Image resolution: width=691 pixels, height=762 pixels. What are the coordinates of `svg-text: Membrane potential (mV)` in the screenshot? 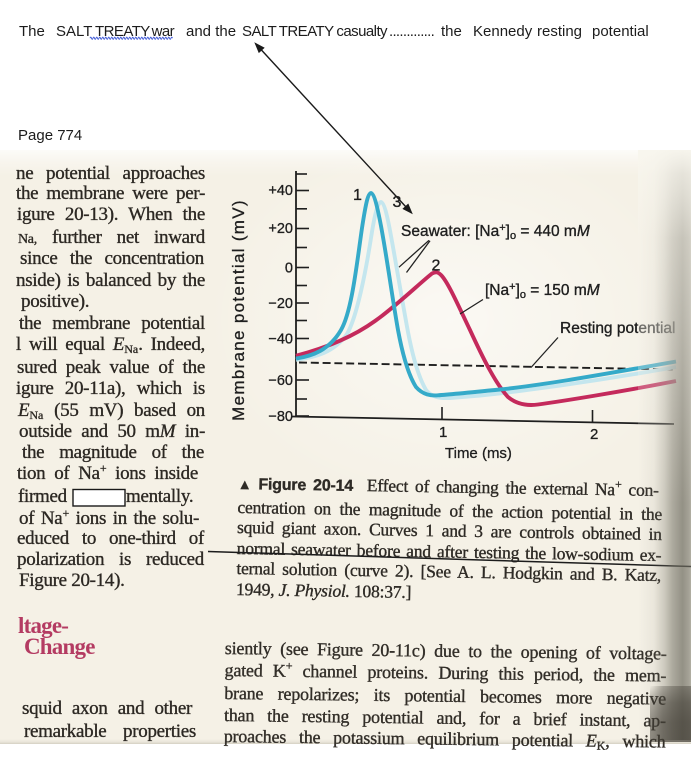 It's located at (238, 310).